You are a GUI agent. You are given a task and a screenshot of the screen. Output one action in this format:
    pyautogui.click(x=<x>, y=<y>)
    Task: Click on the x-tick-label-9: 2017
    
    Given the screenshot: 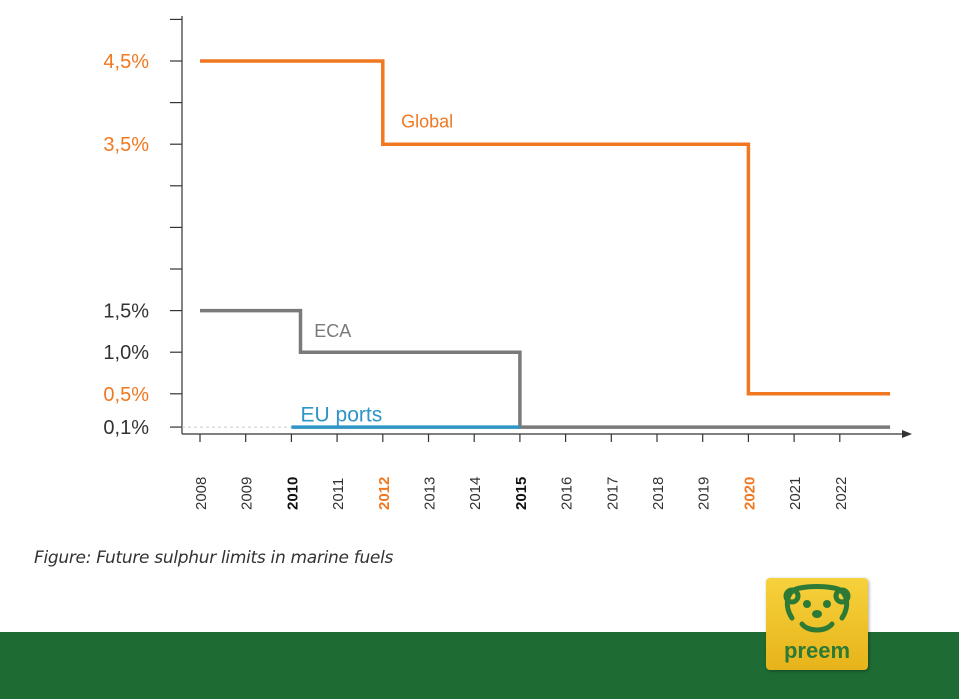 What is the action you would take?
    pyautogui.click(x=612, y=493)
    